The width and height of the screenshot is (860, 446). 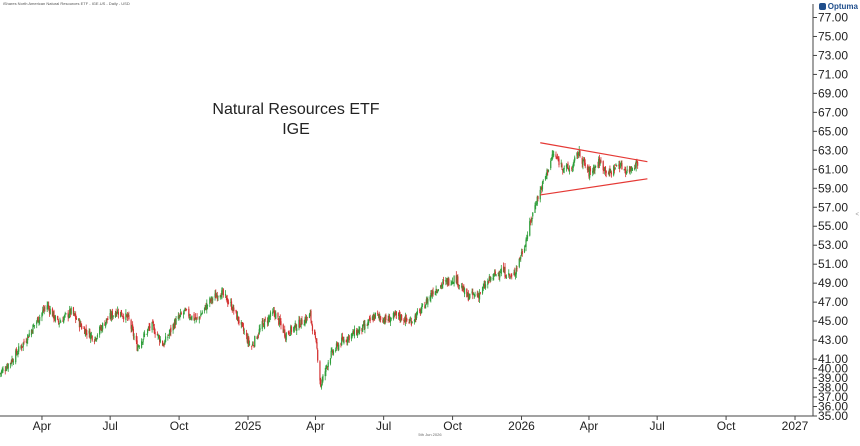 What do you see at coordinates (833, 407) in the screenshot?
I see `y-tick-label: 36.00` at bounding box center [833, 407].